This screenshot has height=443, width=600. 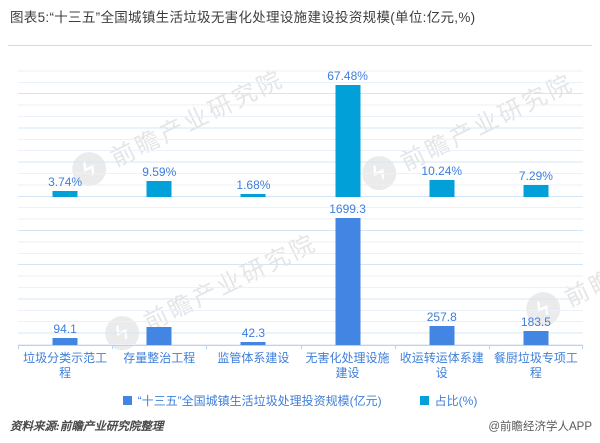 What do you see at coordinates (441, 317) in the screenshot?
I see `bar-value-label: 257.8` at bounding box center [441, 317].